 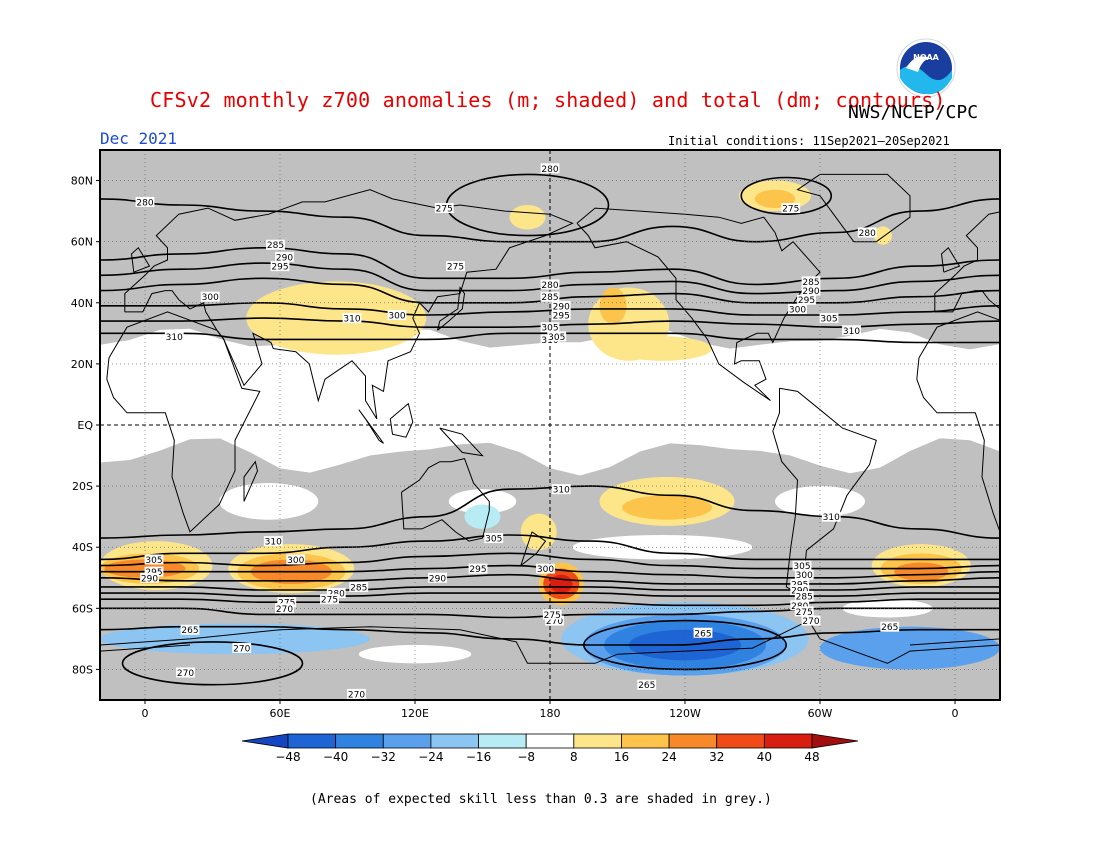 What do you see at coordinates (82, 669) in the screenshot?
I see `lat-label: 80S` at bounding box center [82, 669].